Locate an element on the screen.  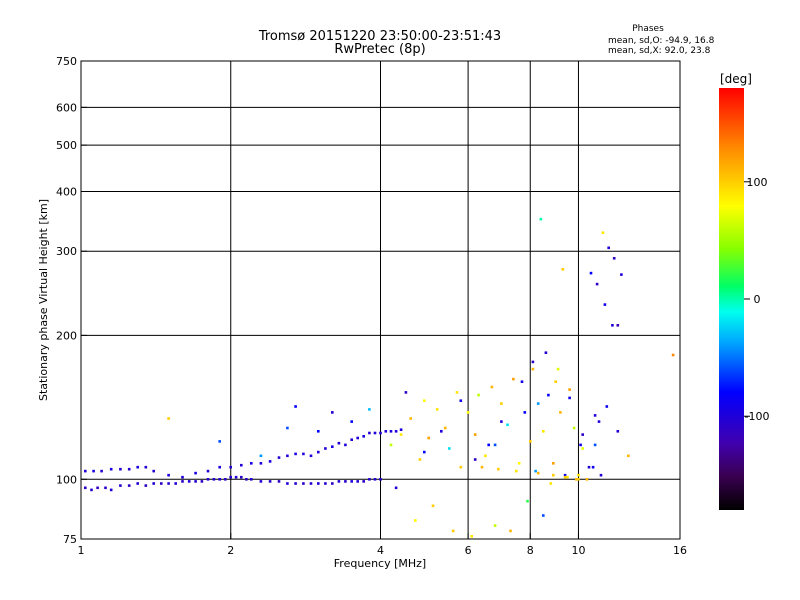
colorbar-ticks: 100 0 -100 is located at coordinates (756, 299).